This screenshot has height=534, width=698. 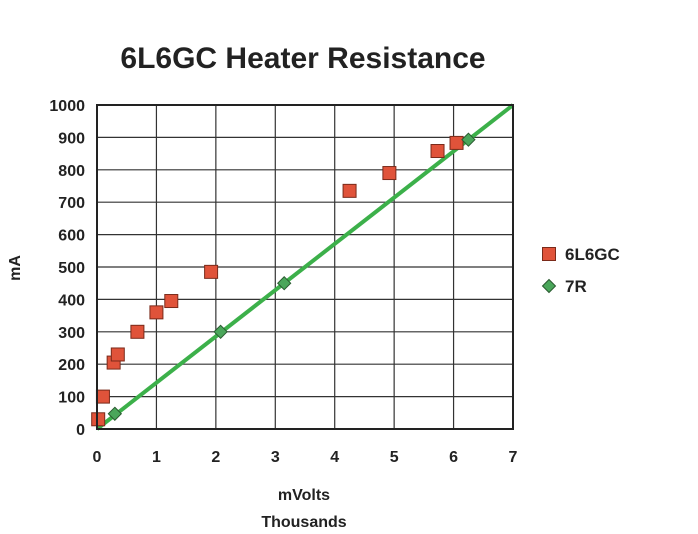 I want to click on x-tick-label: 3, so click(x=275, y=457).